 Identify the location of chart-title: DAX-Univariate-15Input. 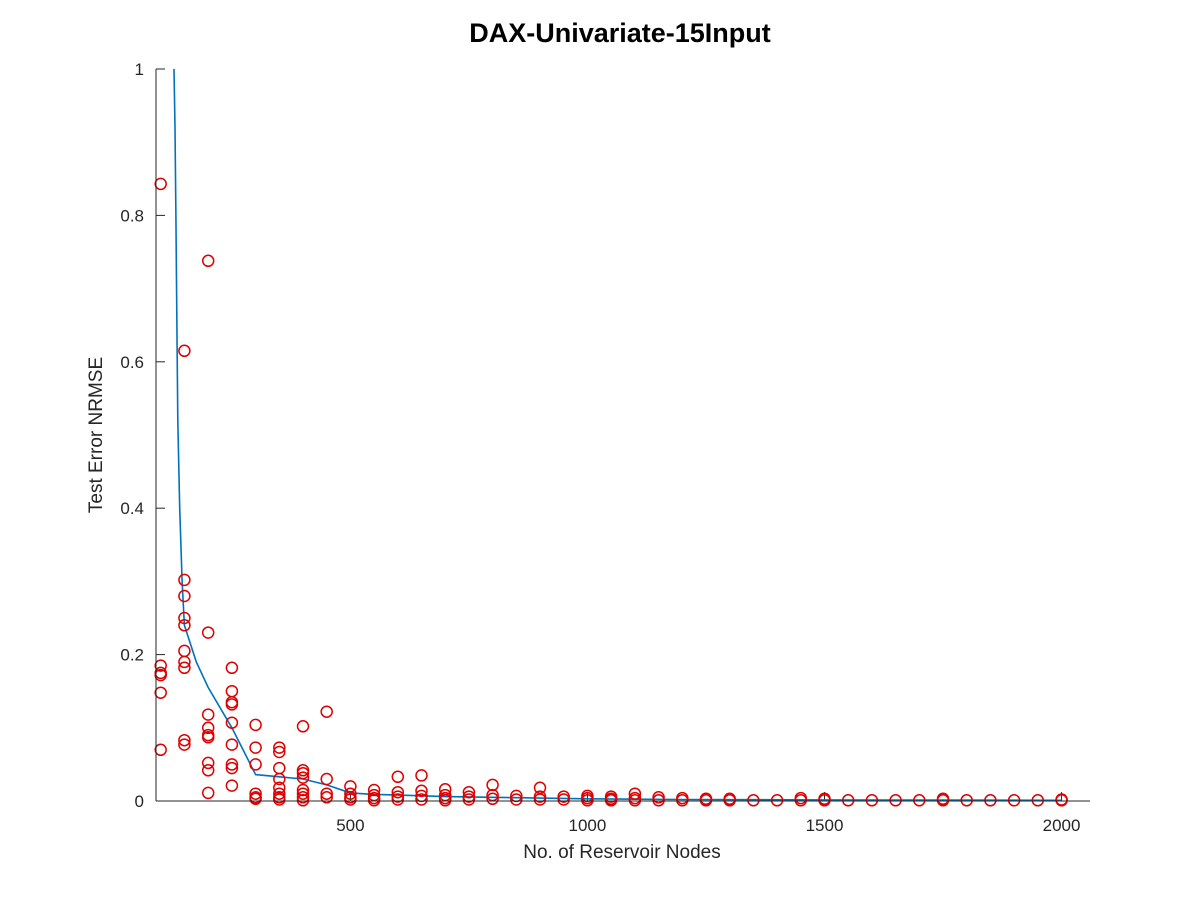
(620, 33).